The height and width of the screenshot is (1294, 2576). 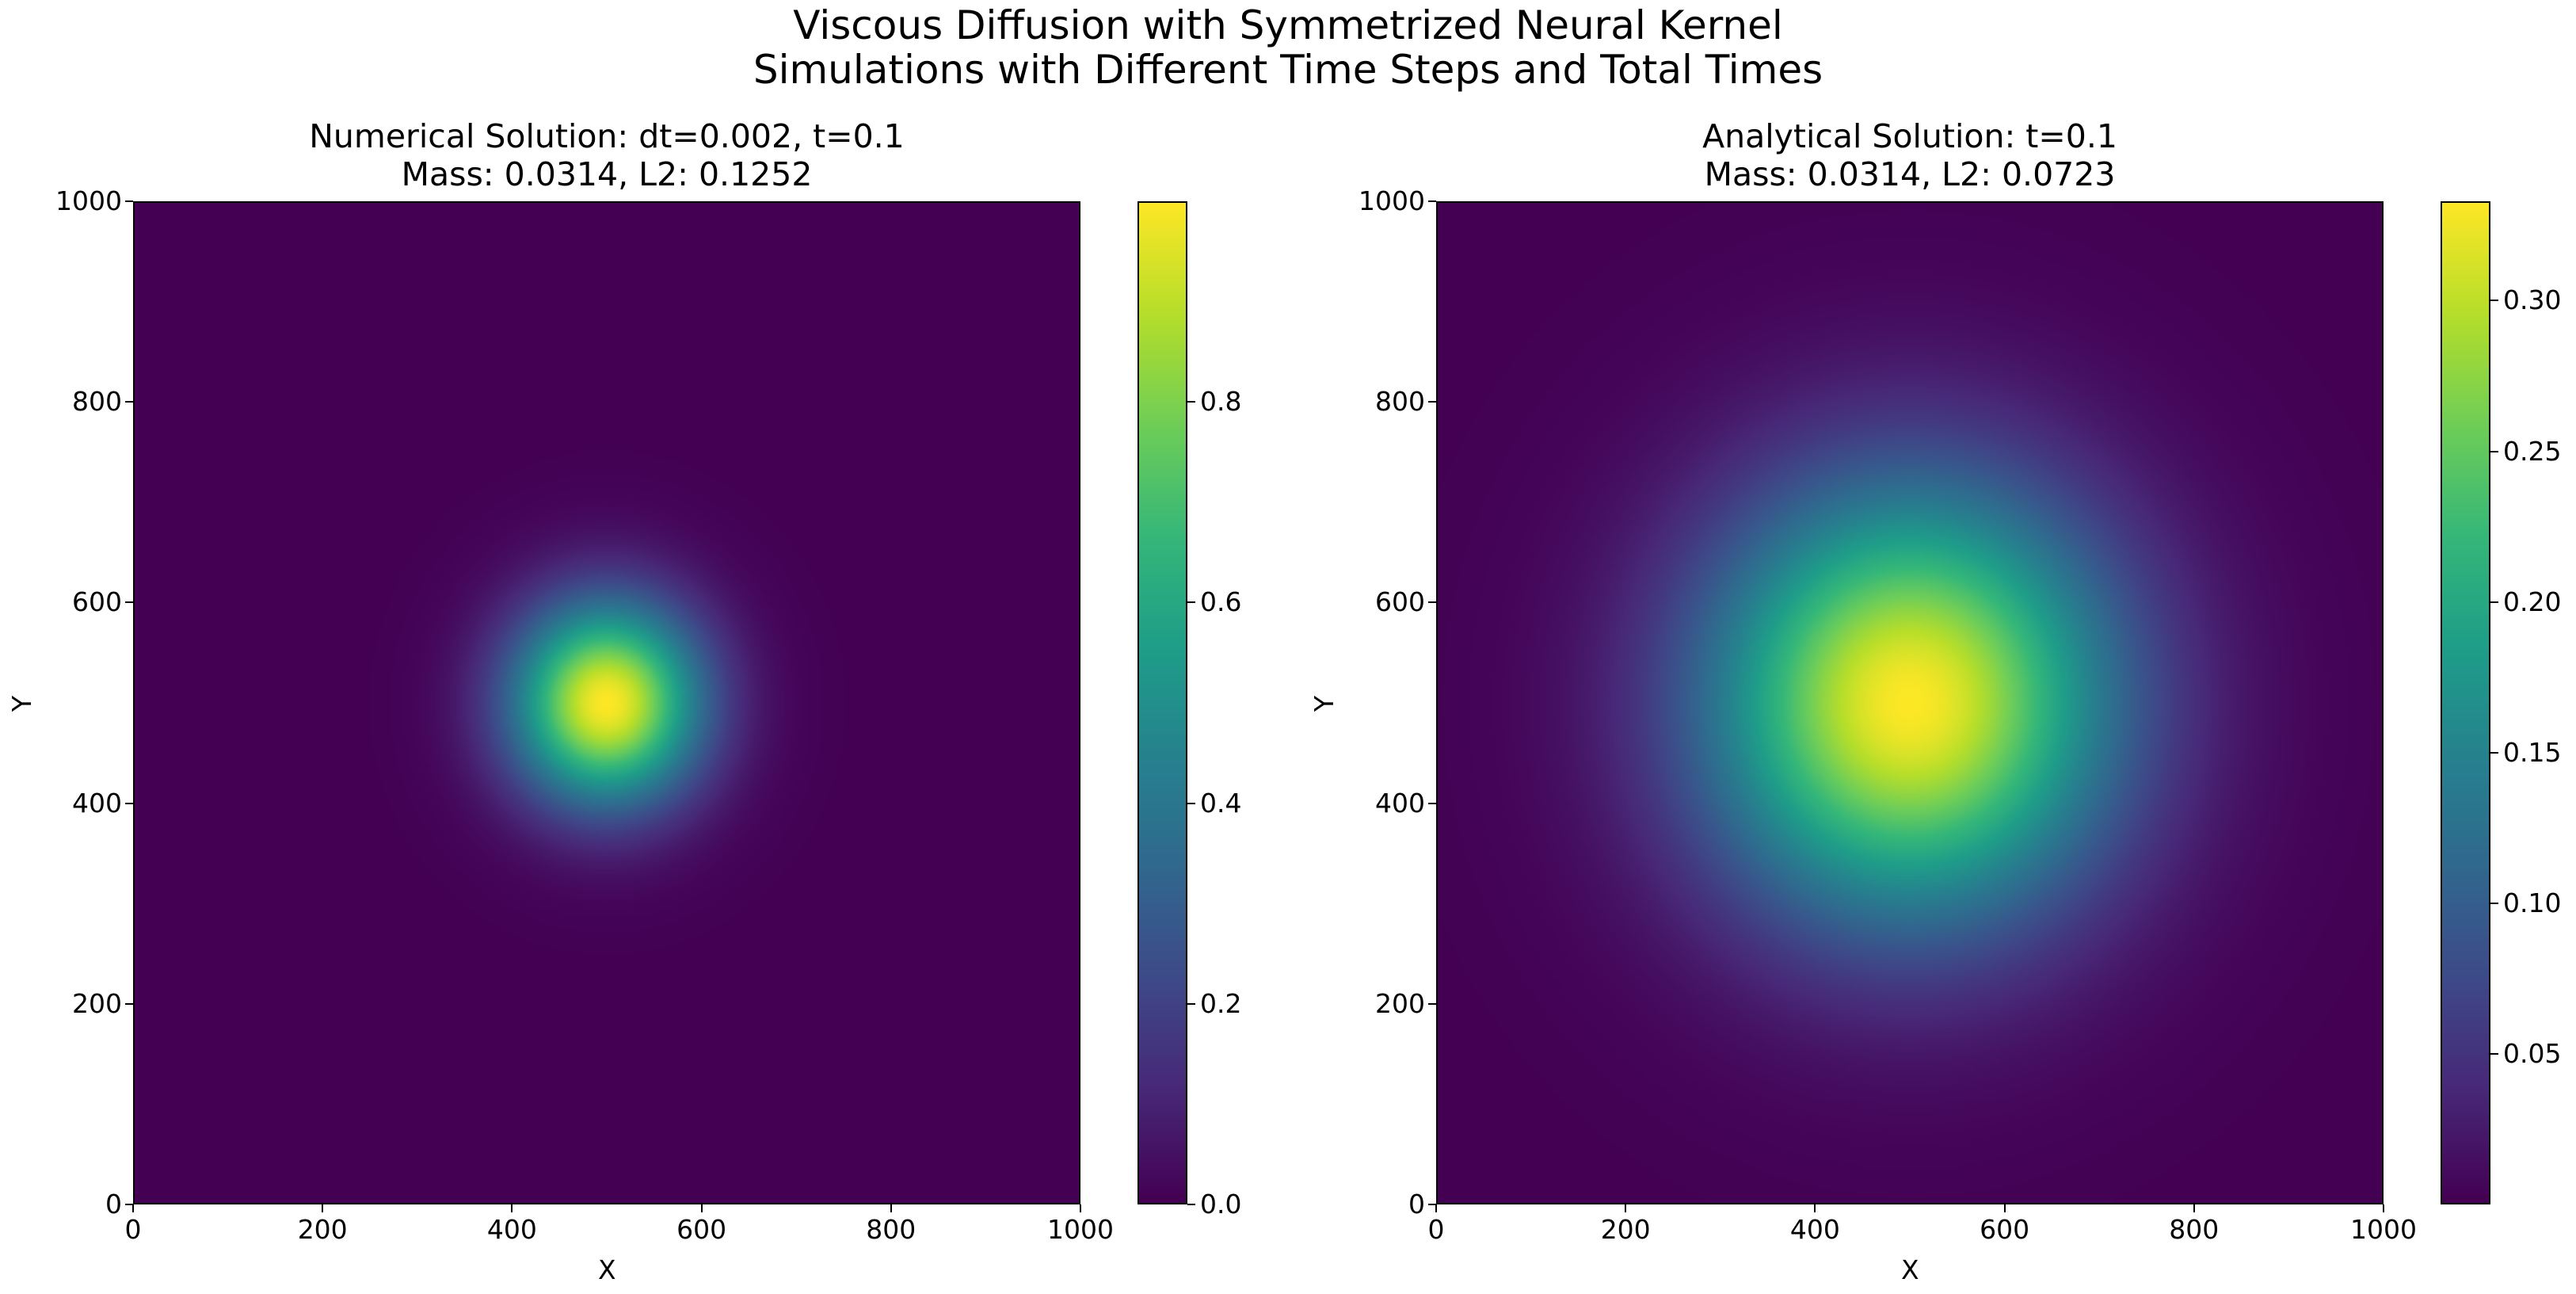 What do you see at coordinates (1221, 1003) in the screenshot?
I see `colorbar-tick-label: 0.2` at bounding box center [1221, 1003].